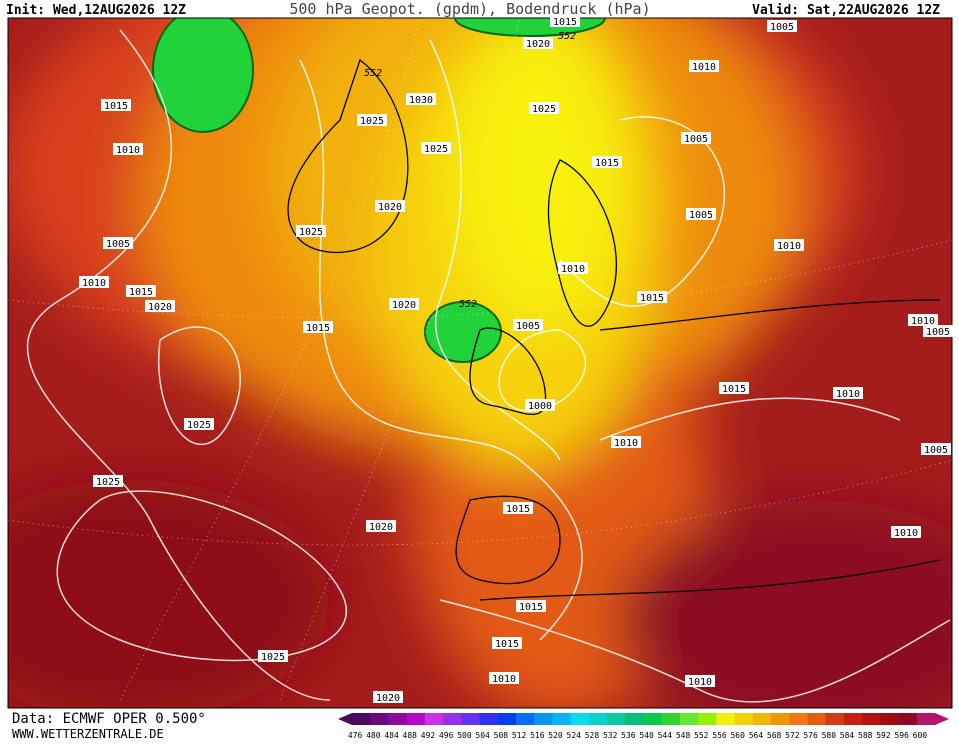  I want to click on scale-label: 560, so click(737, 735).